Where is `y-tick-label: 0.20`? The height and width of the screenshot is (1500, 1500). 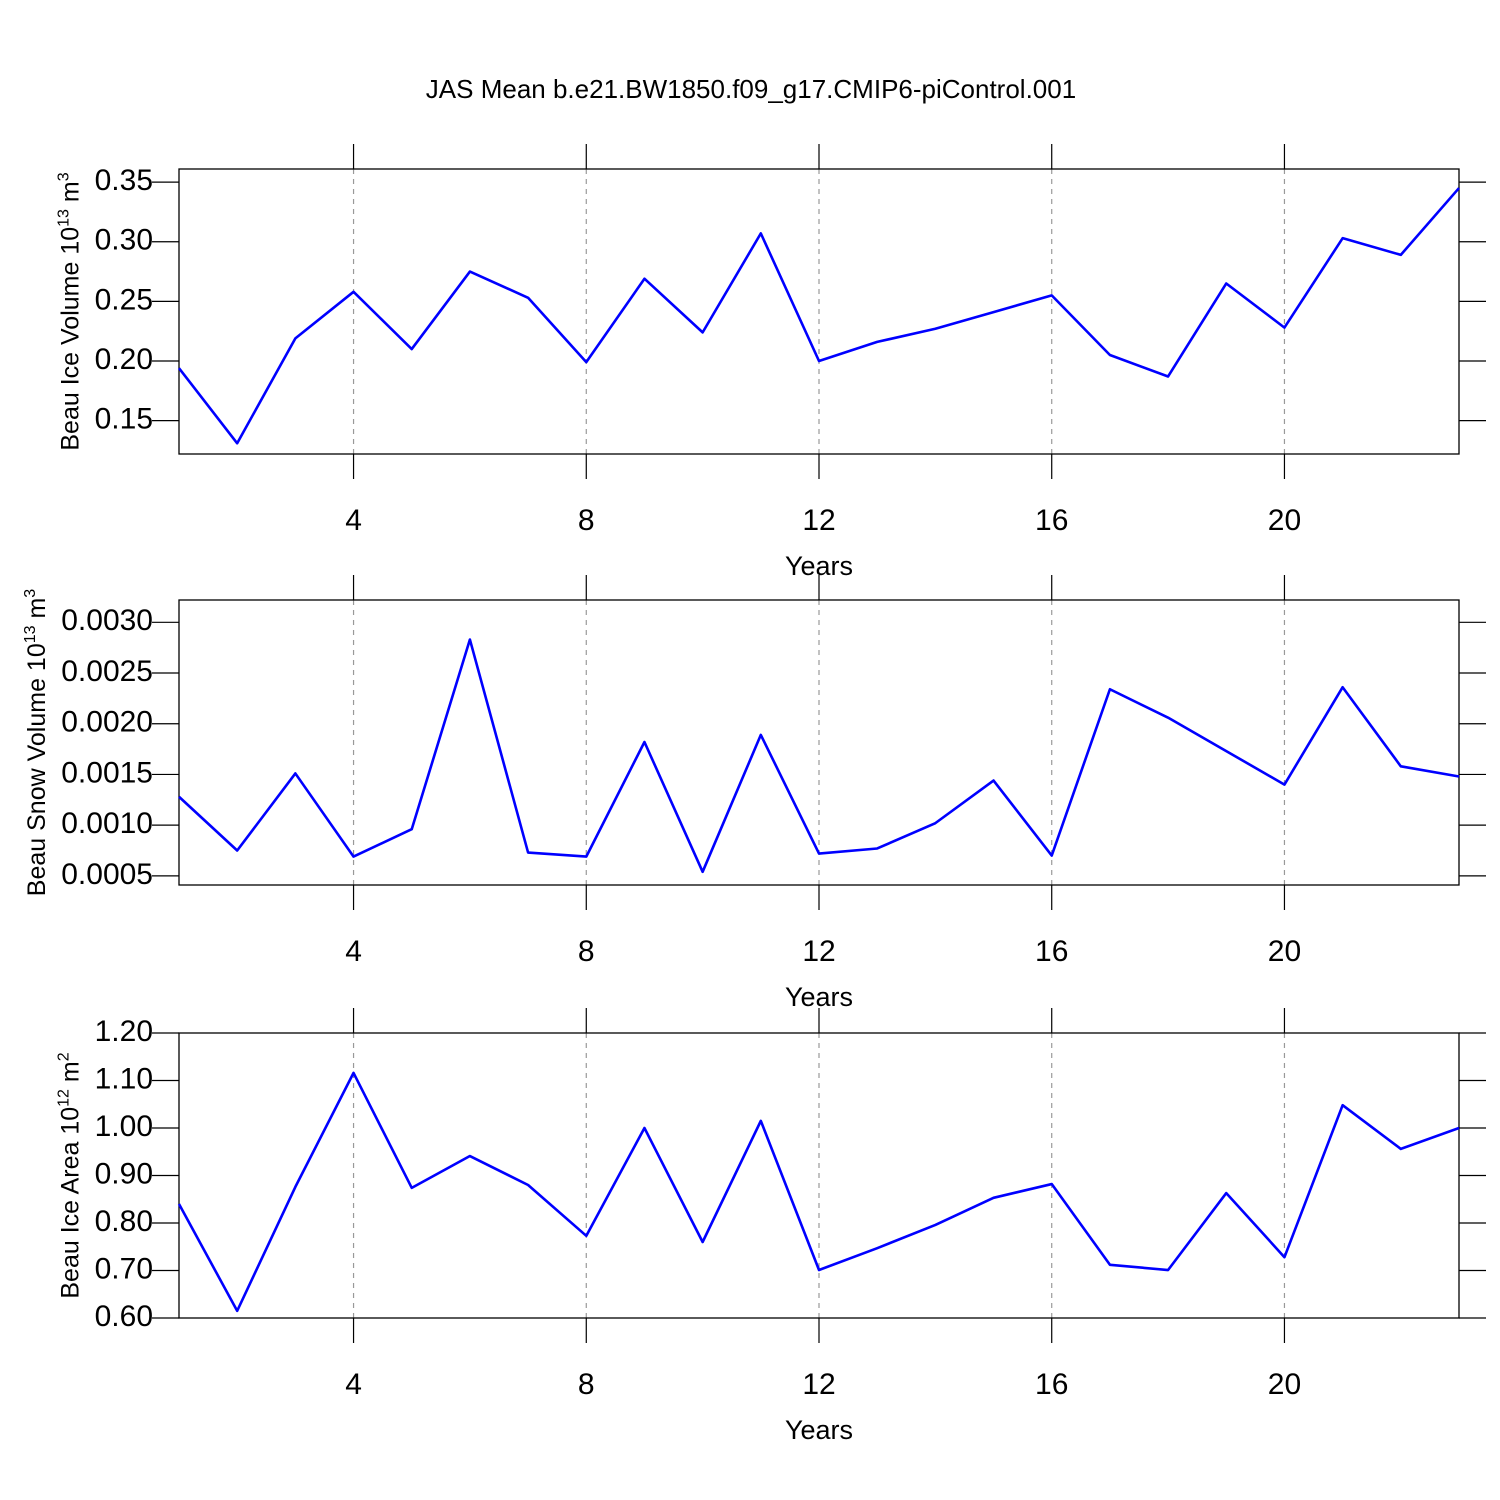 y-tick-label: 0.20 is located at coordinates (124, 359).